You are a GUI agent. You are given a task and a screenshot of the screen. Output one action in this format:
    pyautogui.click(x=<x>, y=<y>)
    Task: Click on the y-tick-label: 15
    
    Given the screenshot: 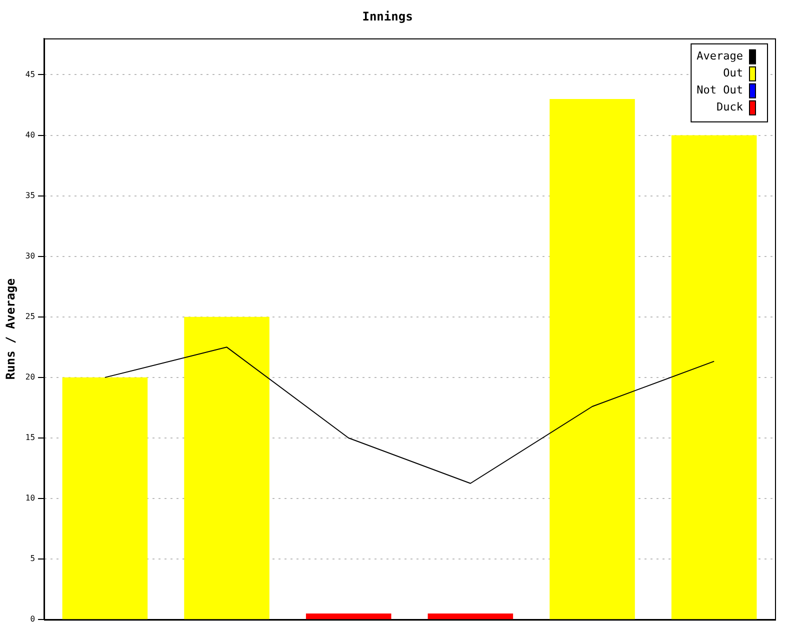 What is the action you would take?
    pyautogui.click(x=30, y=437)
    